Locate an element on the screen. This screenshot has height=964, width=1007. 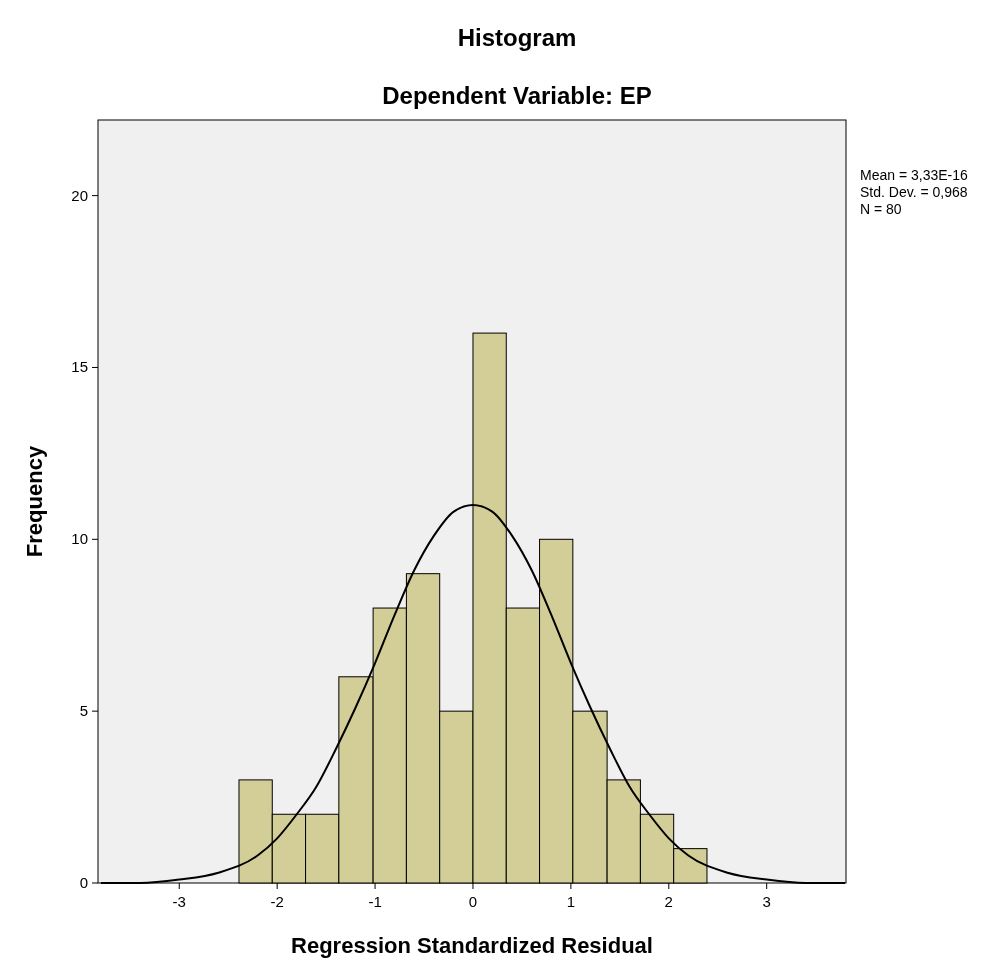
x-tick-label: 1 is located at coordinates (571, 901).